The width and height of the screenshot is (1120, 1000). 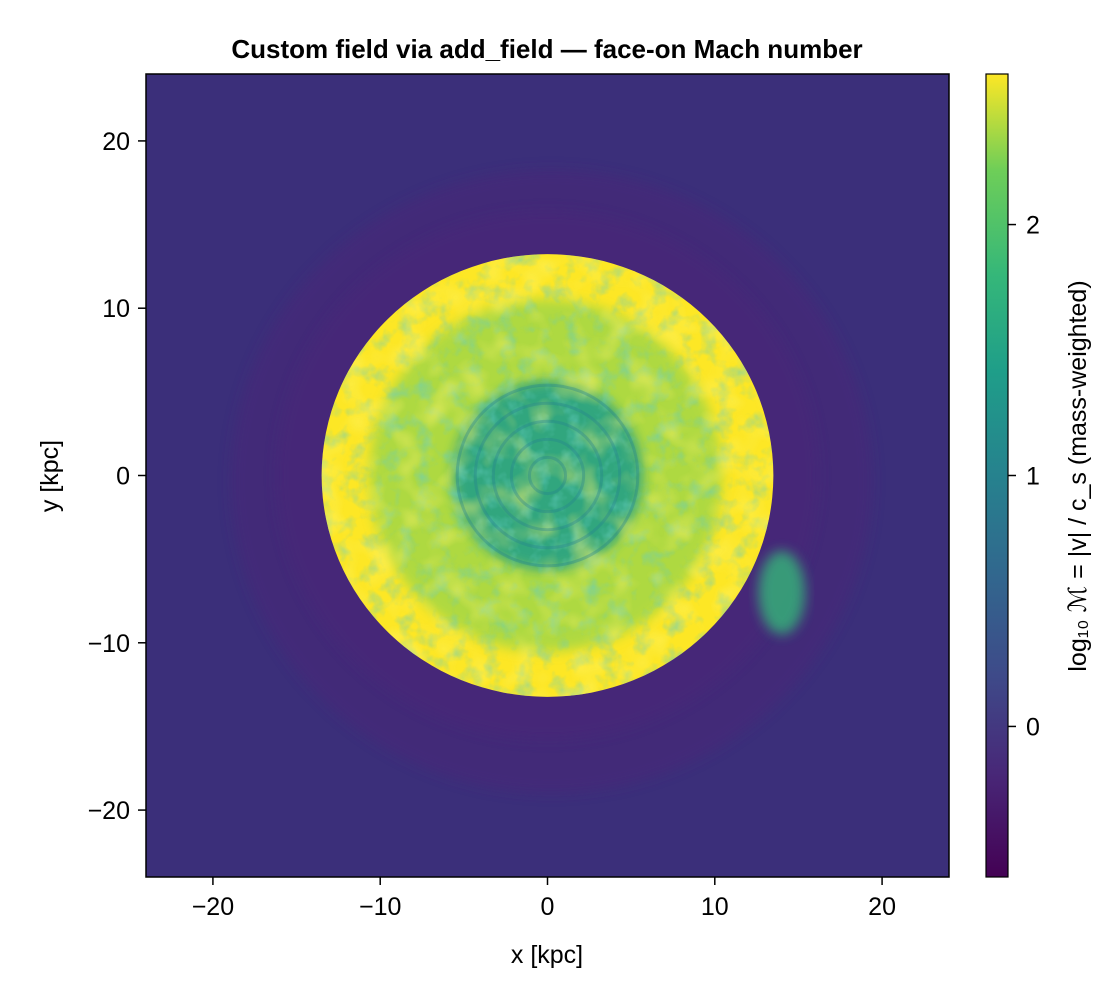 What do you see at coordinates (116, 309) in the screenshot?
I see `y-tick-label: 10` at bounding box center [116, 309].